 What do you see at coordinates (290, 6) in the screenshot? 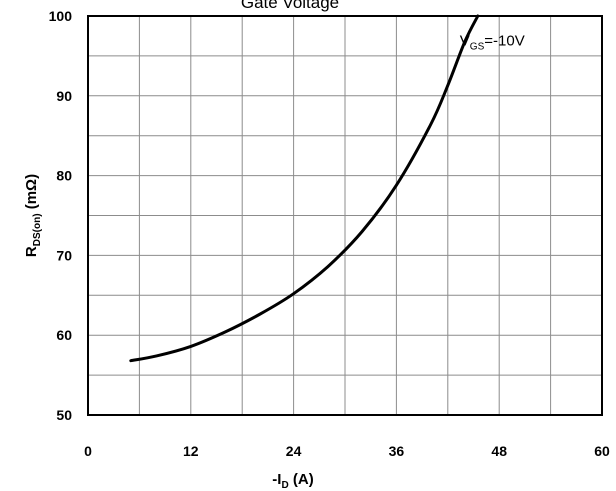
I see `chart-title: Gate Voltage` at bounding box center [290, 6].